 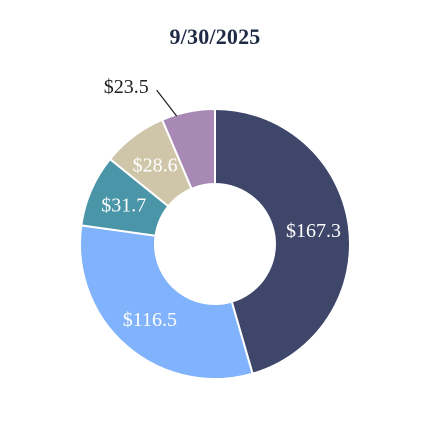 I want to click on data-label-5: $23.5, so click(x=126, y=87).